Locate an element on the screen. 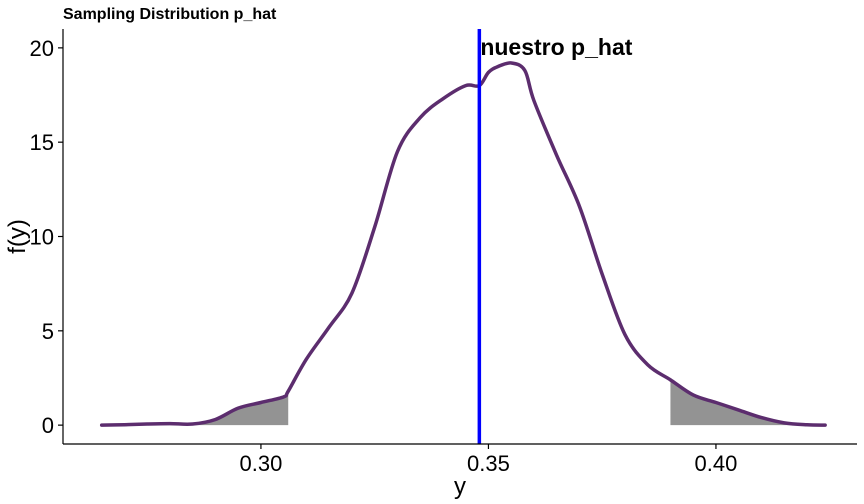 The height and width of the screenshot is (504, 864). x-tick-label: 0.35 is located at coordinates (488, 463).